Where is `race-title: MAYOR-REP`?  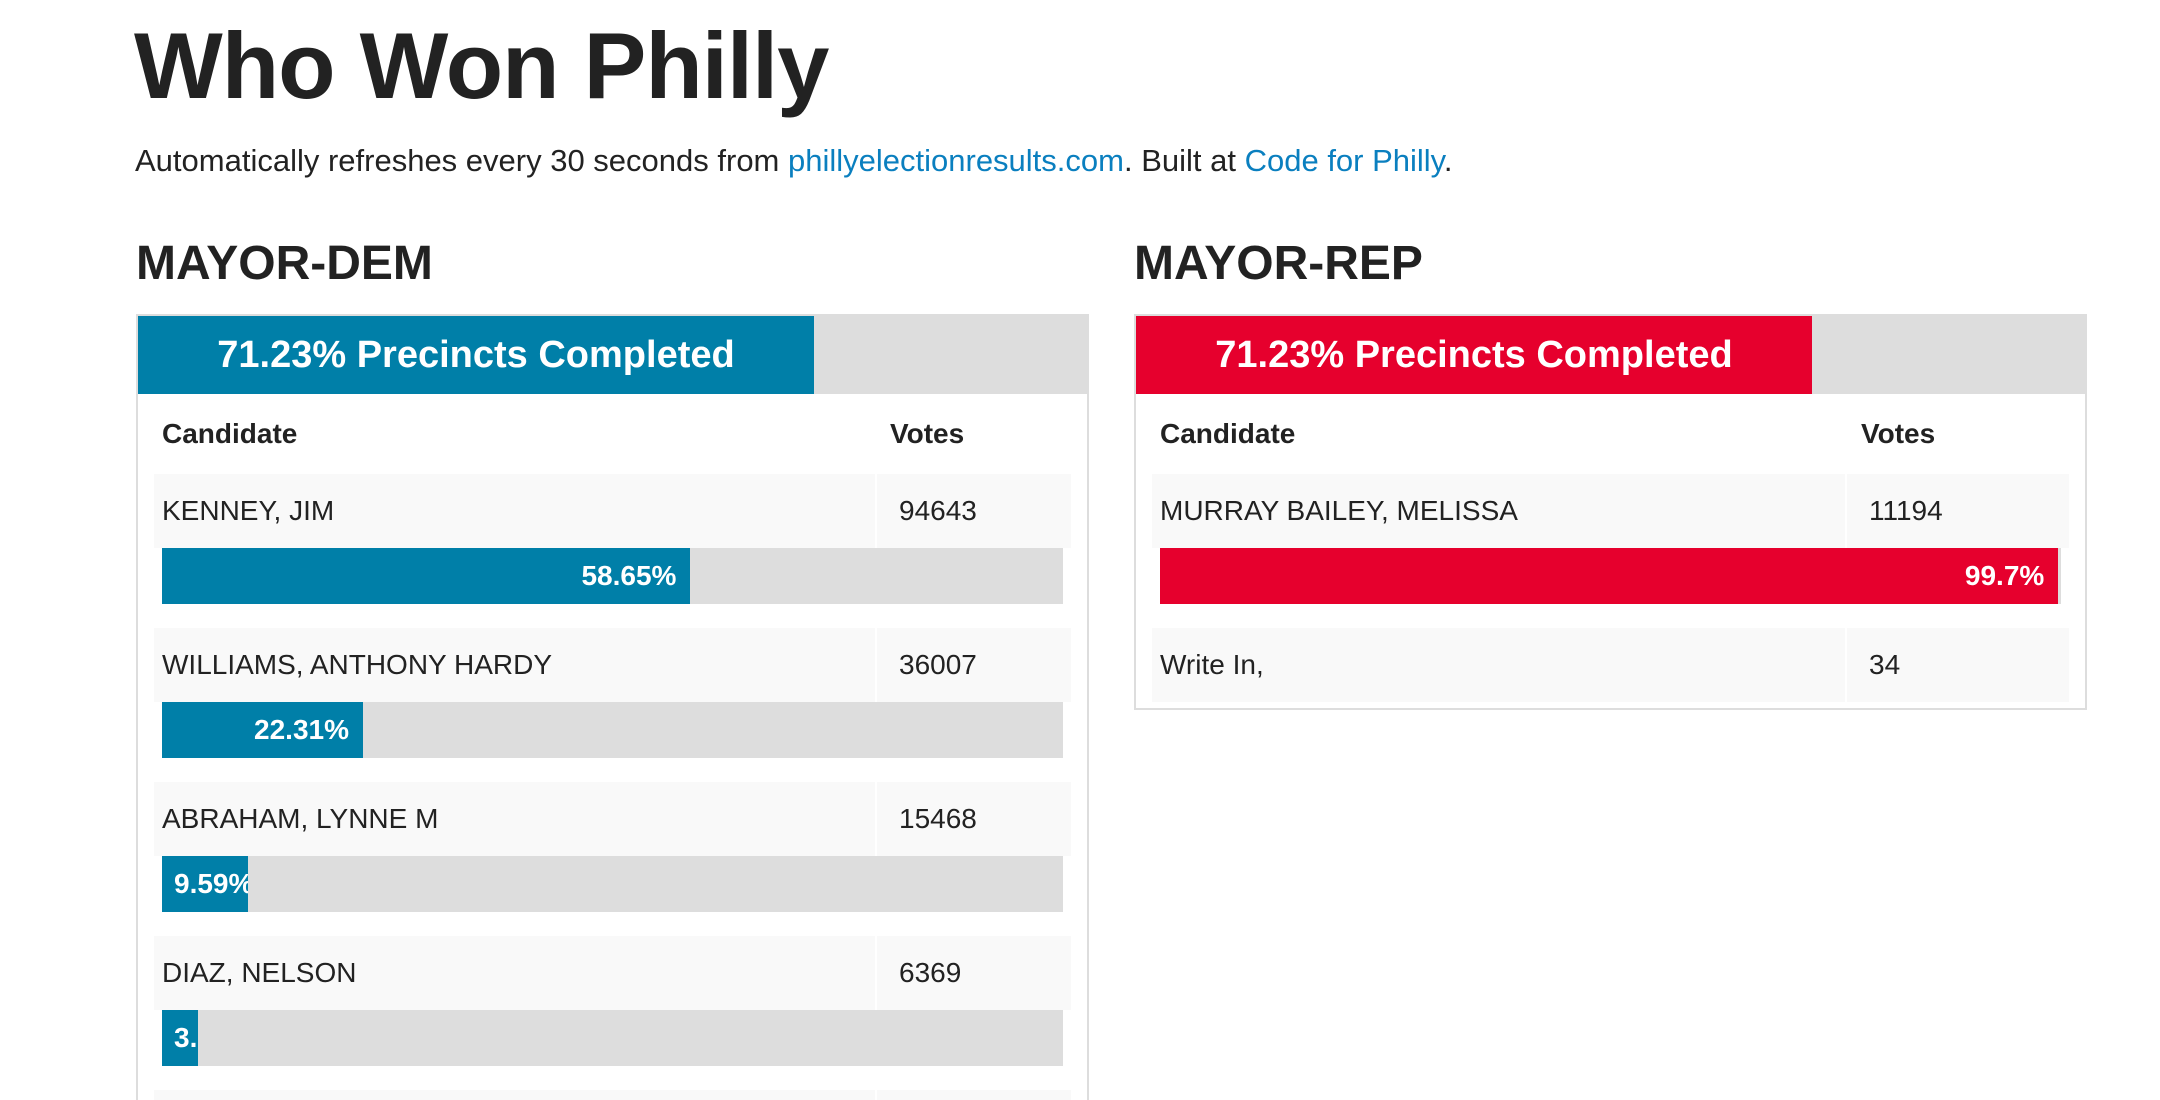 race-title: MAYOR-REP is located at coordinates (1278, 263).